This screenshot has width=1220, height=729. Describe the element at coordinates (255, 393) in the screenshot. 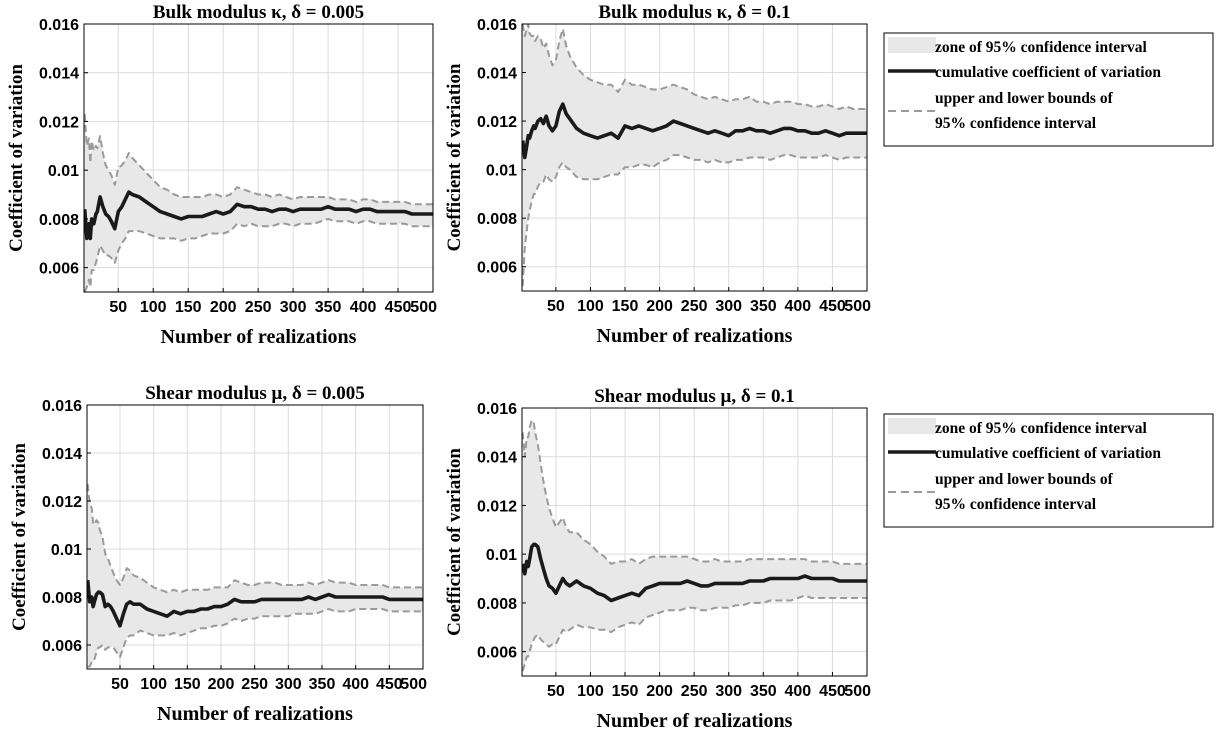

I see `chart-title: Shear modulus μ, δ = 0.005` at that location.